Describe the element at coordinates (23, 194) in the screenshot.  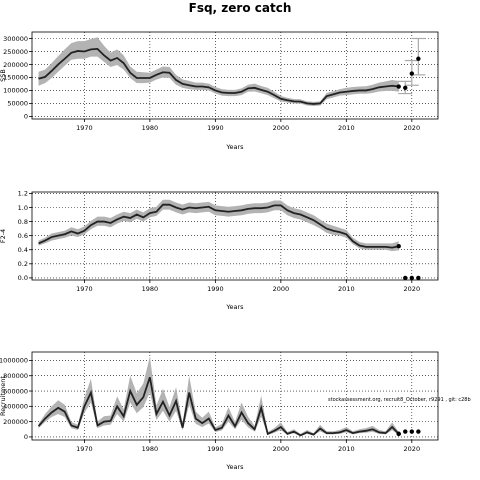
I see `y-tick-label: 1.2` at that location.